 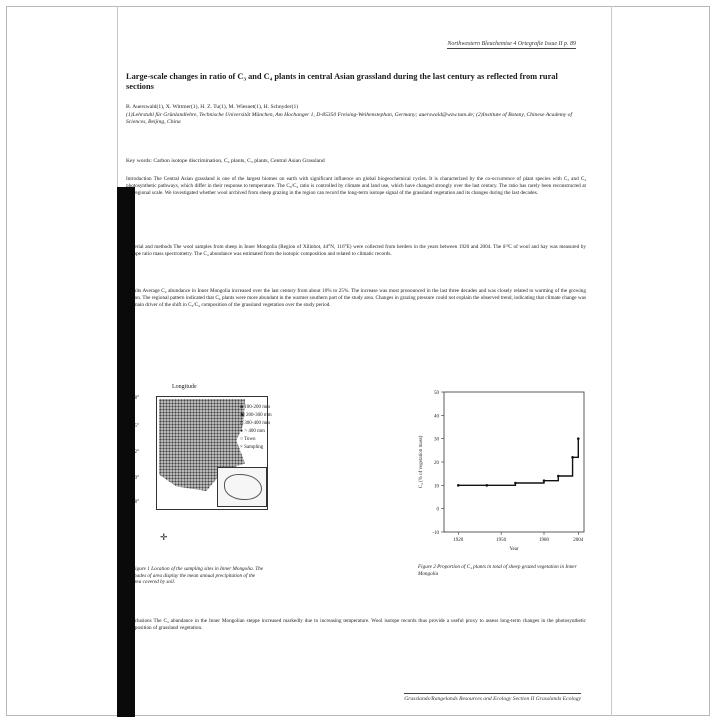 I want to click on y-tick-label: -10, so click(x=435, y=533).